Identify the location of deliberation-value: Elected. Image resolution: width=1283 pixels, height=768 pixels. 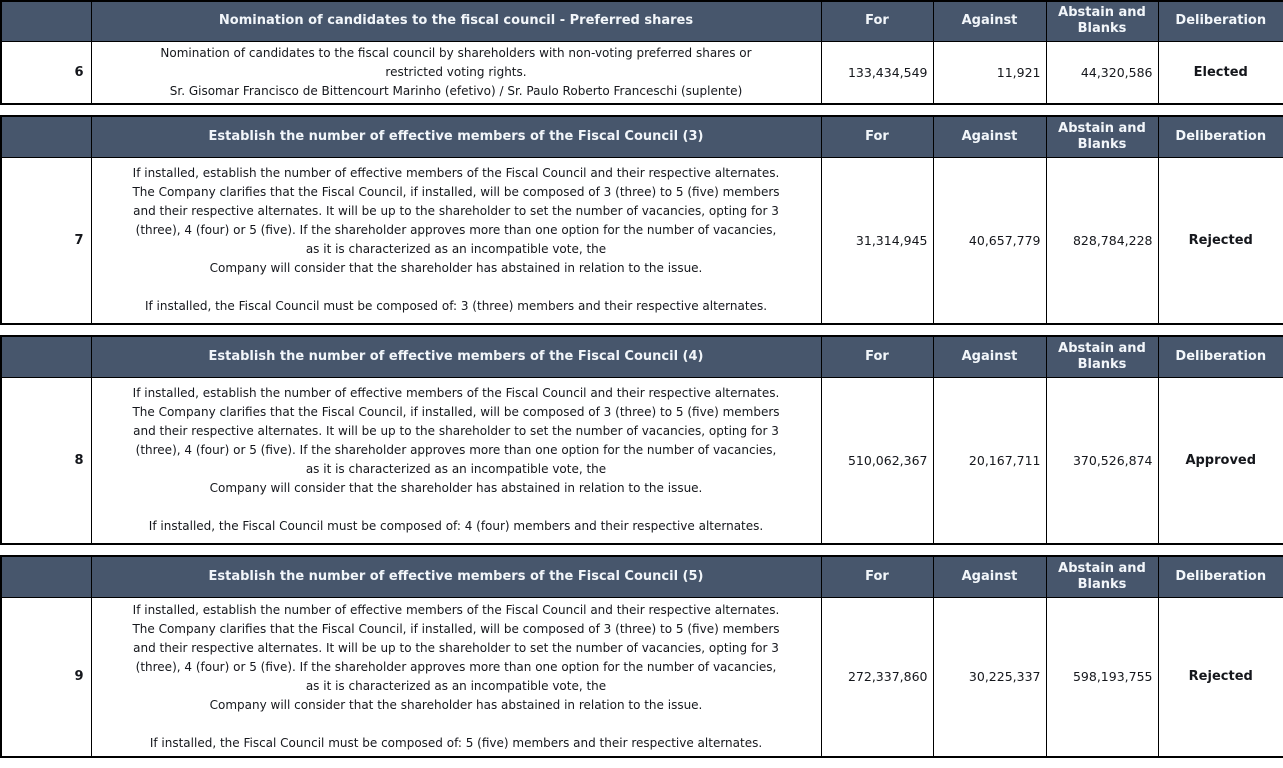
(1220, 72).